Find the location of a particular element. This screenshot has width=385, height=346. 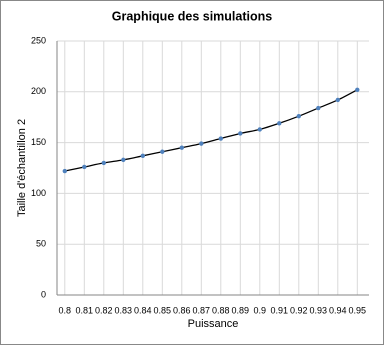

x-tick-label: 0.9 is located at coordinates (260, 310).